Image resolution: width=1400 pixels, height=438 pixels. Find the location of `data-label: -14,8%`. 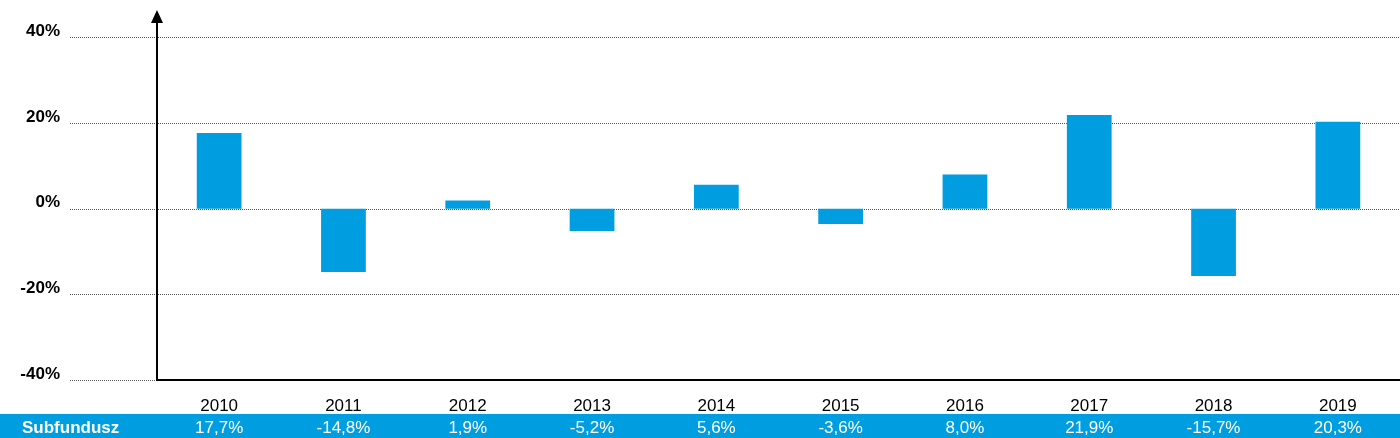

data-label: -14,8% is located at coordinates (343, 427).